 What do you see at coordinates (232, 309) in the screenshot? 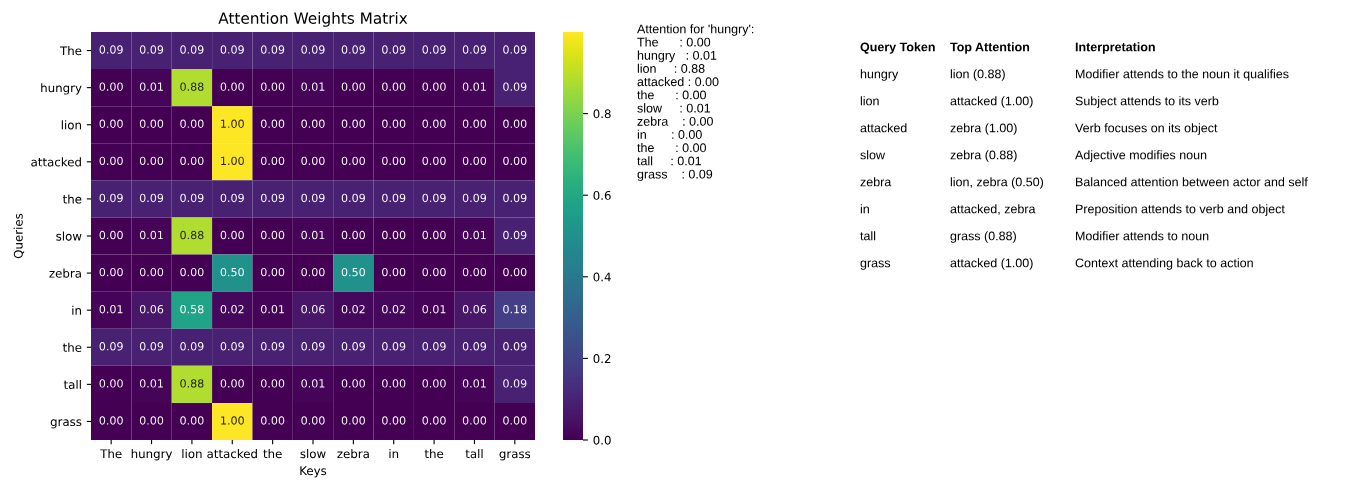
I see `data-label: 0.02` at bounding box center [232, 309].